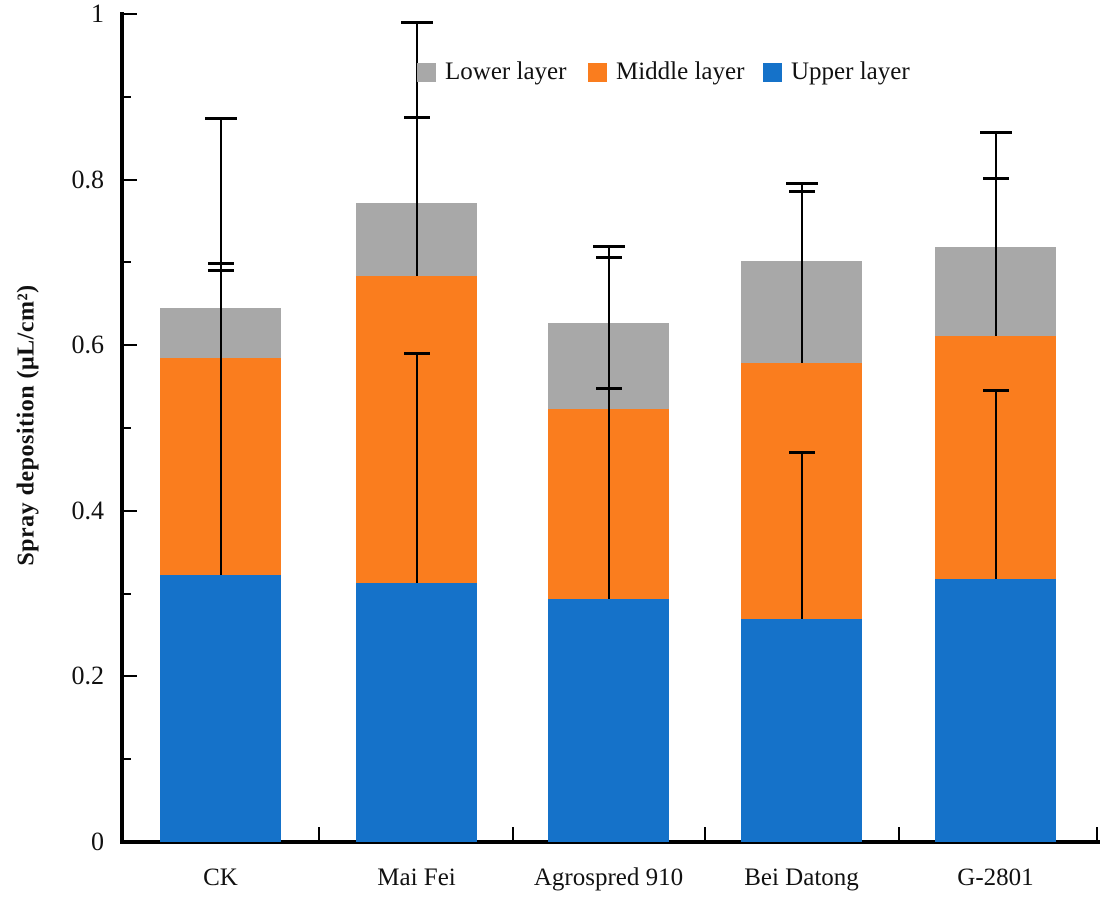 Image resolution: width=1106 pixels, height=903 pixels. What do you see at coordinates (426, 72) in the screenshot?
I see `legend-swatch-lower-layer` at bounding box center [426, 72].